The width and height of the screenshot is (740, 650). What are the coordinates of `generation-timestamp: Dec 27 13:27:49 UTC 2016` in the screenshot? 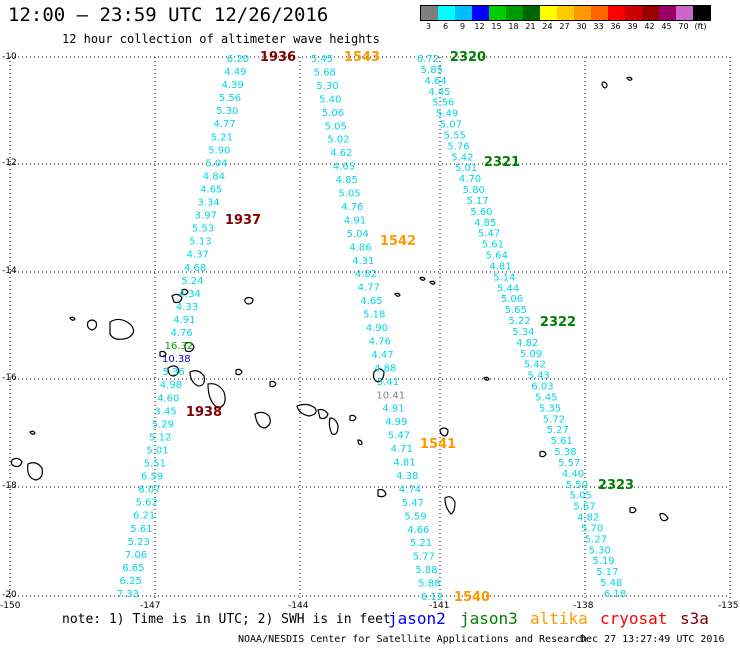 It's located at (652, 639).